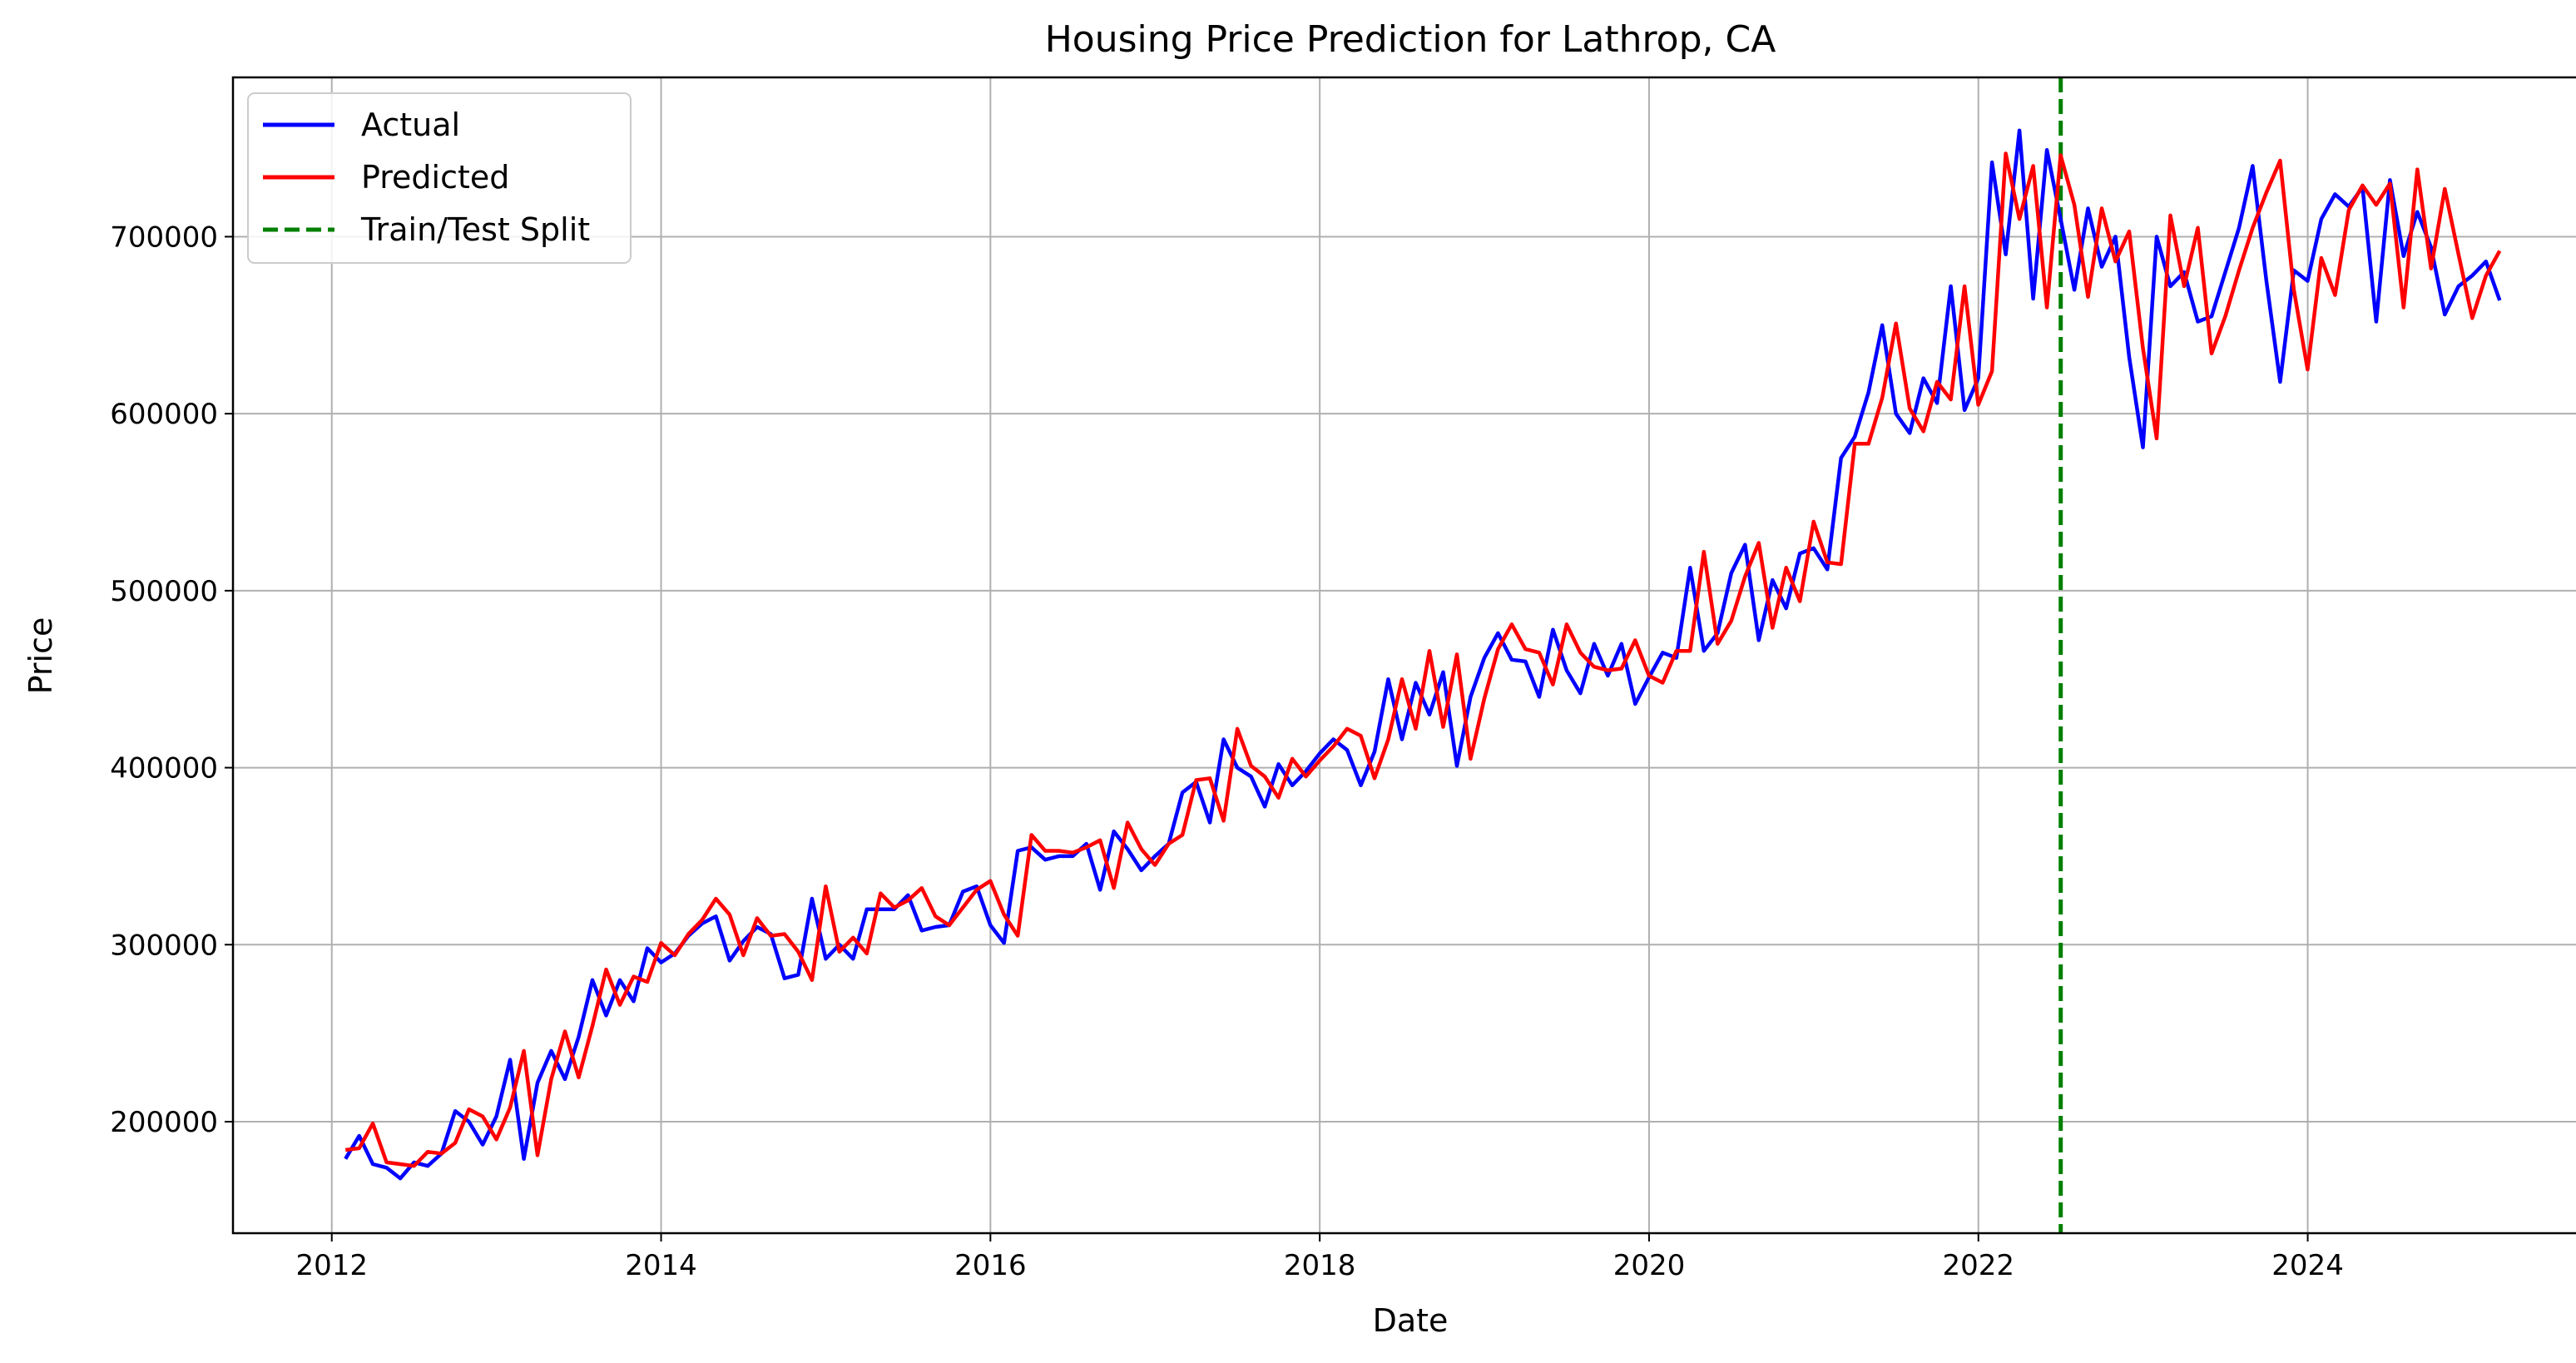 The width and height of the screenshot is (2576, 1363). I want to click on legend-label-predicted: Predicted, so click(435, 177).